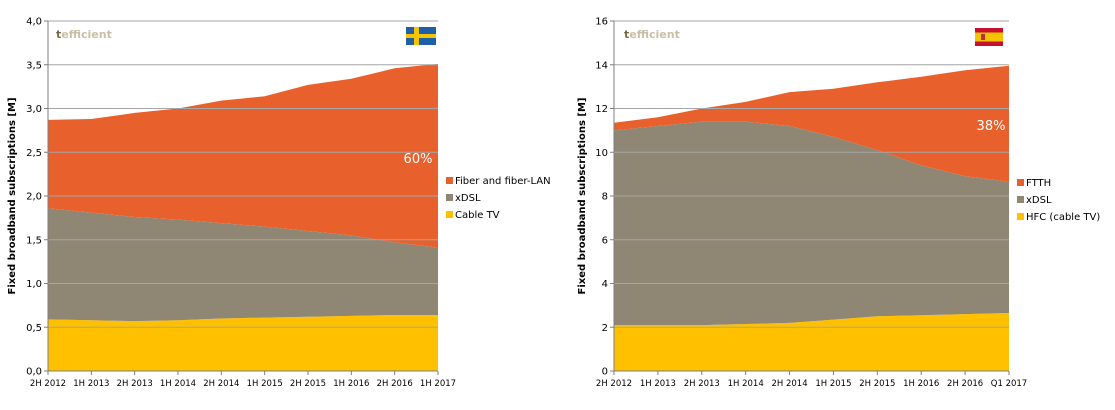 The image size is (1115, 410). I want to click on spain-flag, so click(989, 37).